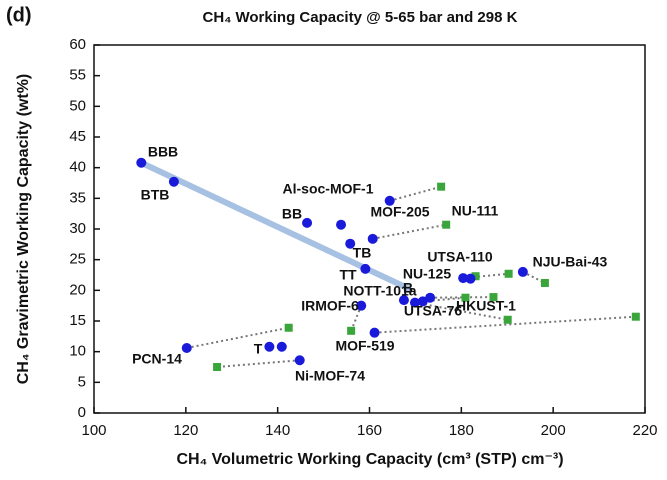 Image resolution: width=667 pixels, height=480 pixels. Describe the element at coordinates (292, 214) in the screenshot. I see `point-label: BB` at that location.